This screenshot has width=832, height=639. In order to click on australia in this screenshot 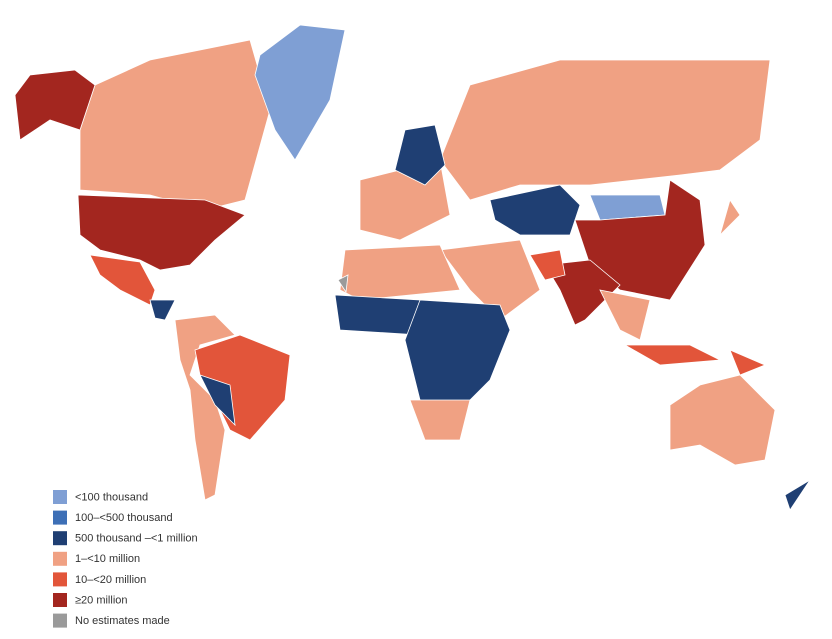, I will do `click(722, 420)`.